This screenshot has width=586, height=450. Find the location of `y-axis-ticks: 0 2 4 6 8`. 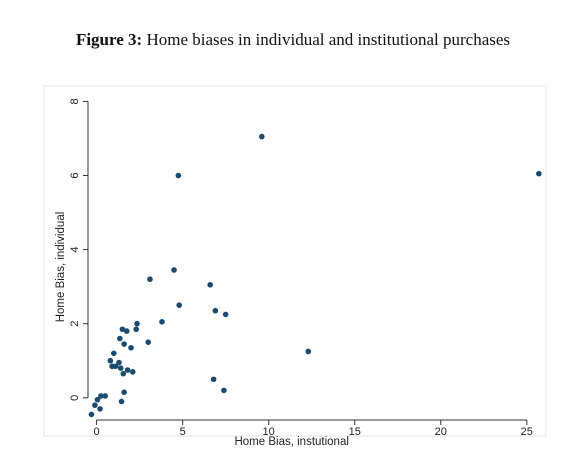

y-axis-ticks: 0 2 4 6 8 is located at coordinates (78, 249).